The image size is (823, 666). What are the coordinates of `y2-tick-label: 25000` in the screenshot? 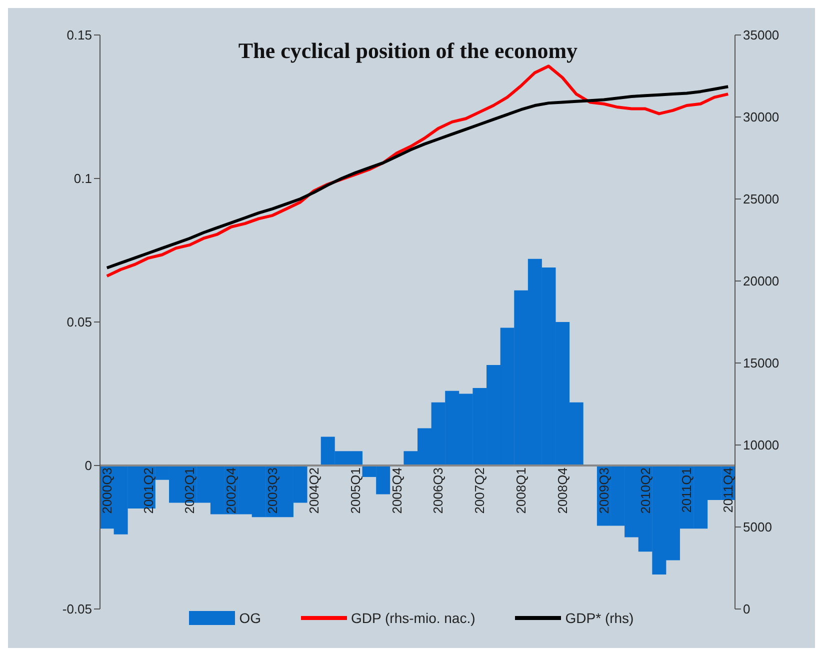 It's located at (761, 199).